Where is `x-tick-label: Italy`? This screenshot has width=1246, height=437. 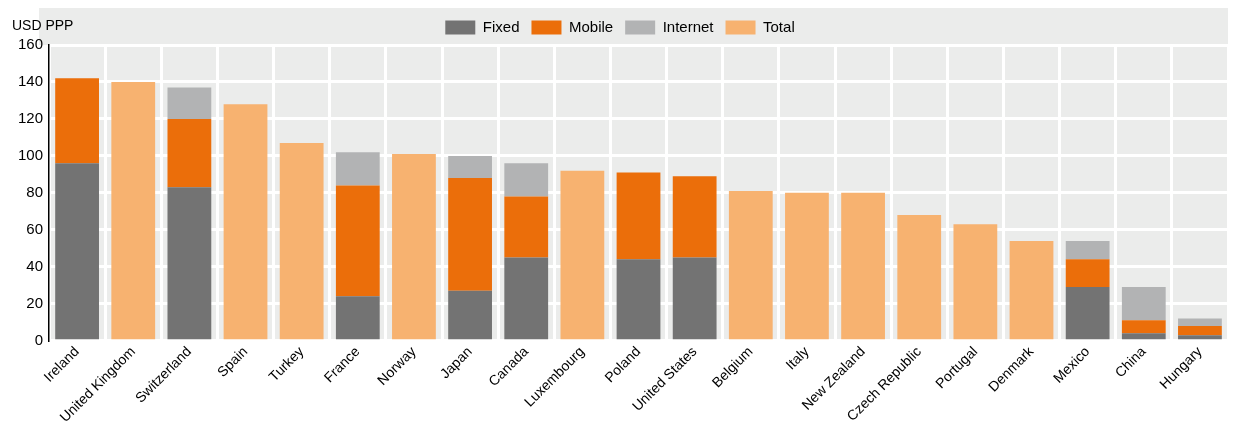 x-tick-label: Italy is located at coordinates (797, 358).